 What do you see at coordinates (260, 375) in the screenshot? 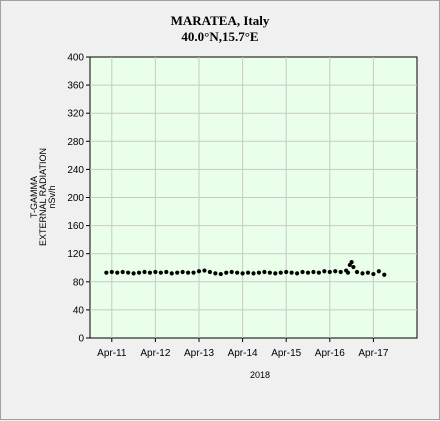
I see `x-axis-label: 2018` at bounding box center [260, 375].